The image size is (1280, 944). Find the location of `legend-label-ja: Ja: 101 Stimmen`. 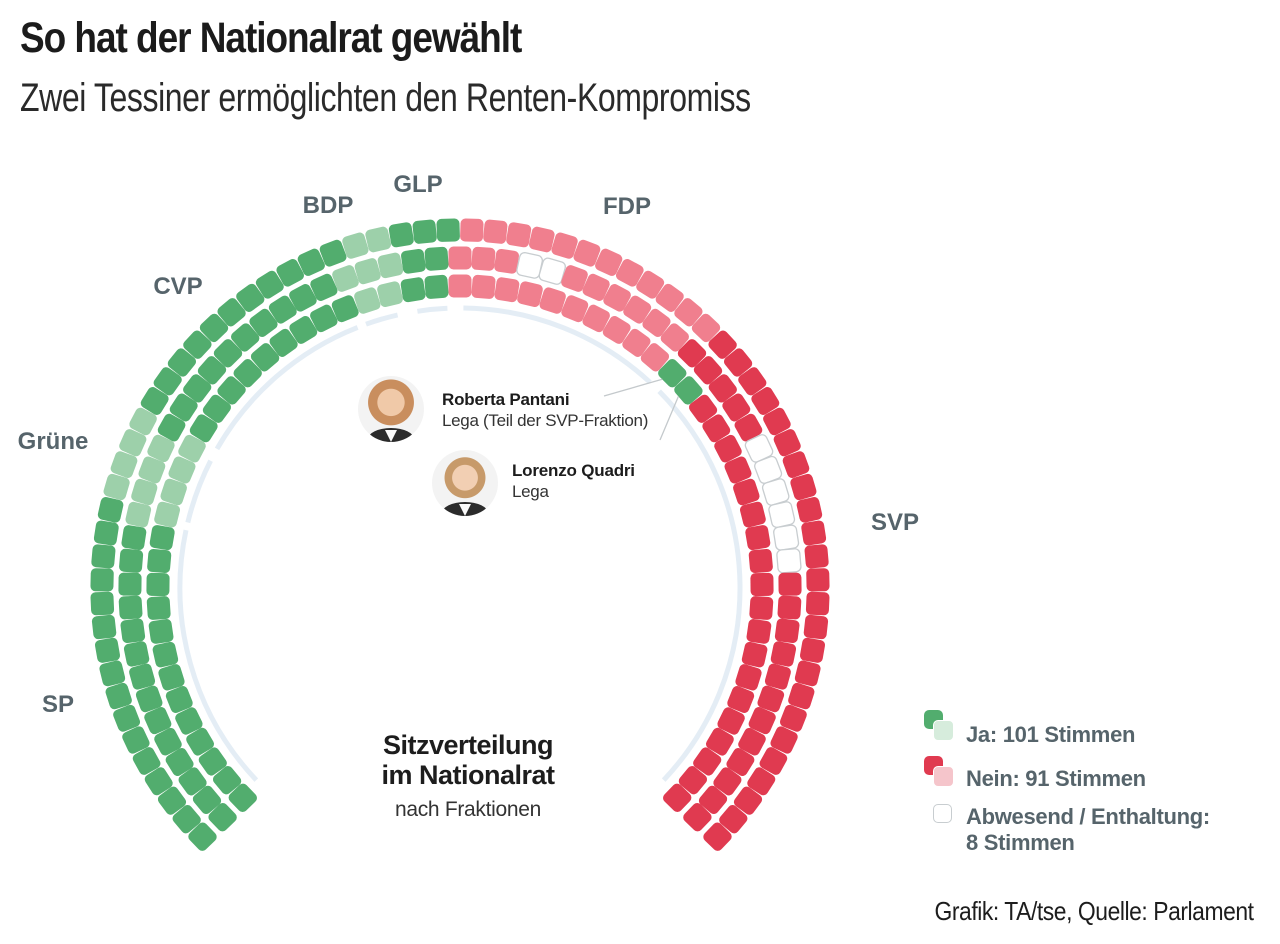

legend-label-ja: Ja: 101 Stimmen is located at coordinates (1051, 734).